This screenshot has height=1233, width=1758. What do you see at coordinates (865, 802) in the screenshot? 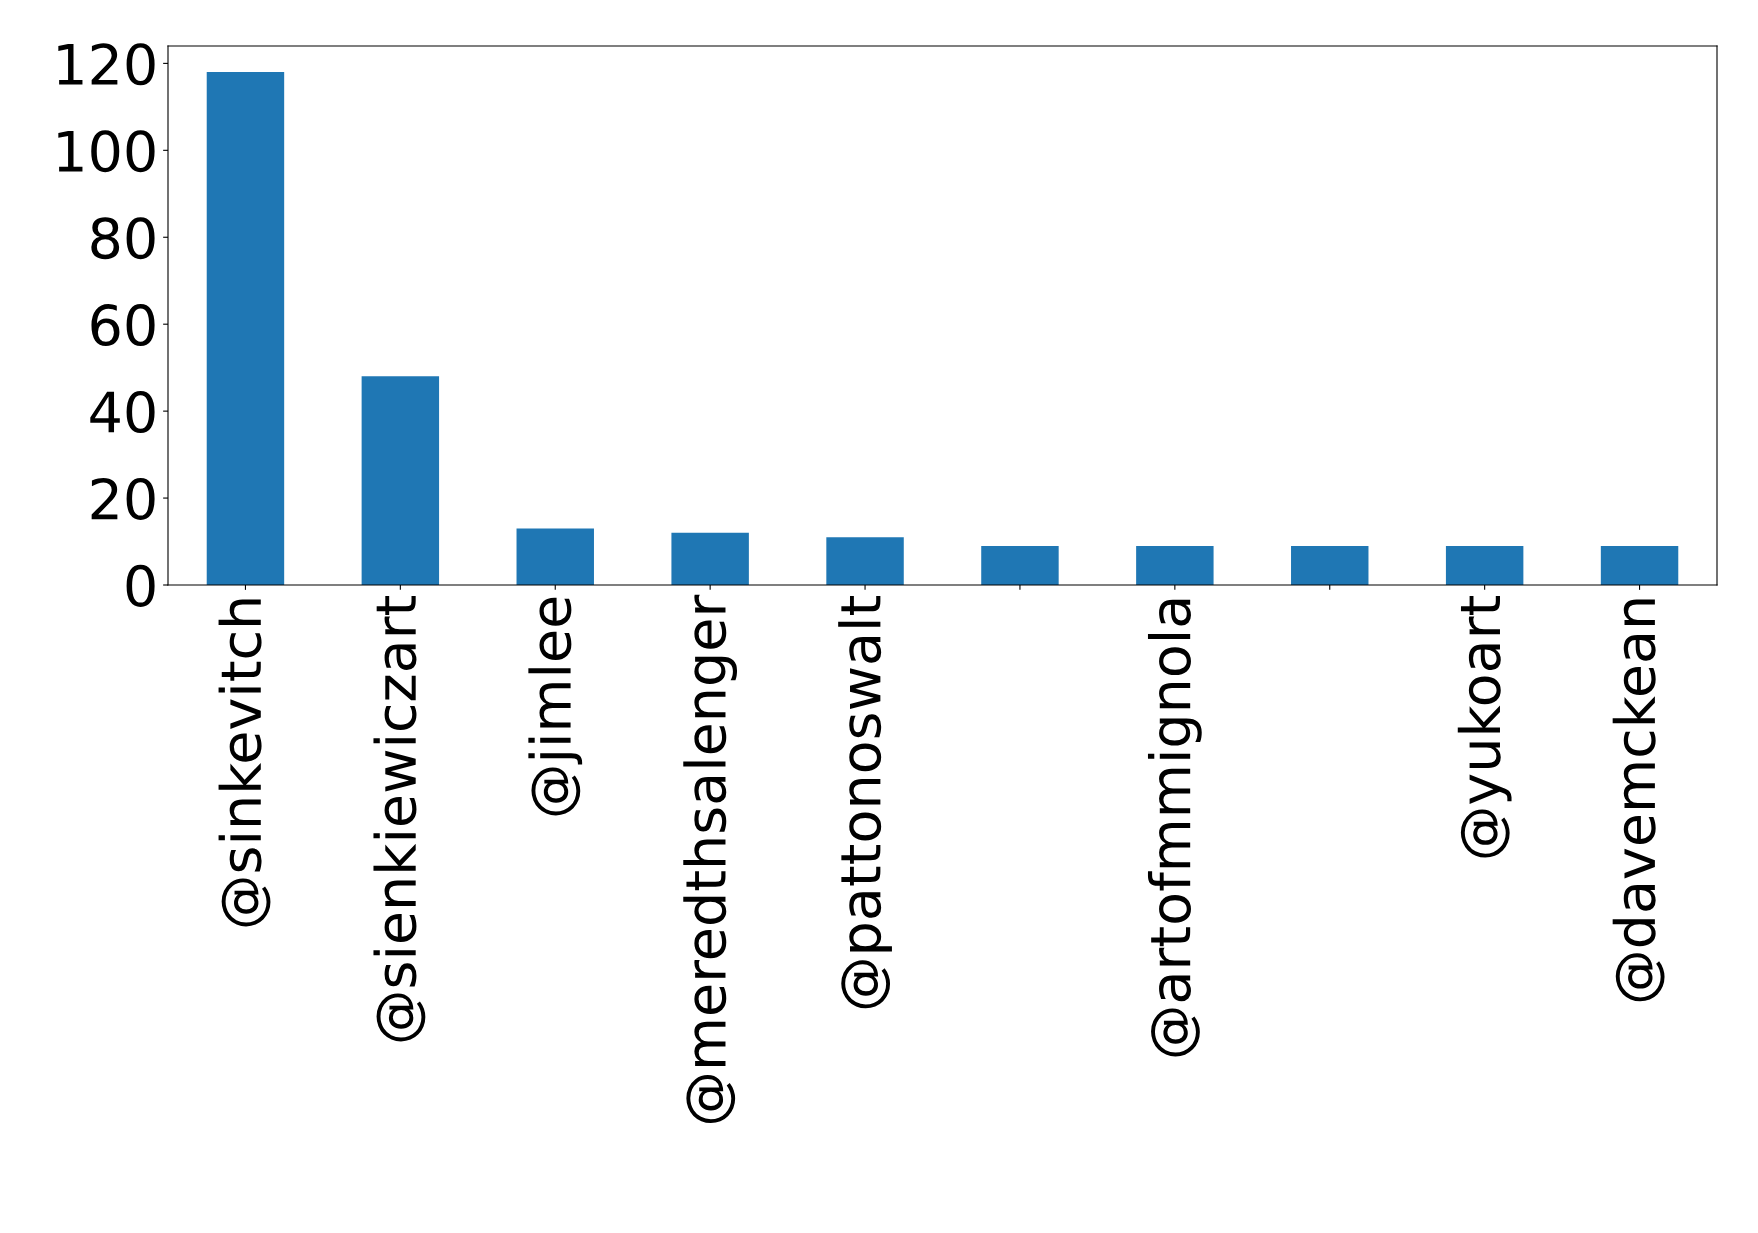
I see `x-tick-label: @pattonoswalt` at bounding box center [865, 802].